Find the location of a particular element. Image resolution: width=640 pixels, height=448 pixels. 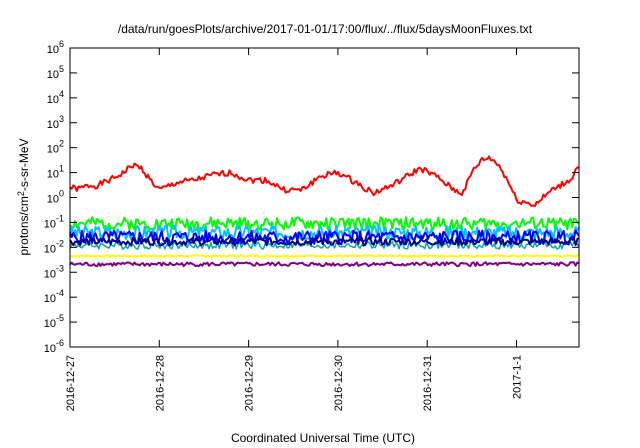

y-tick-label: 10⁻² is located at coordinates (54, 246).